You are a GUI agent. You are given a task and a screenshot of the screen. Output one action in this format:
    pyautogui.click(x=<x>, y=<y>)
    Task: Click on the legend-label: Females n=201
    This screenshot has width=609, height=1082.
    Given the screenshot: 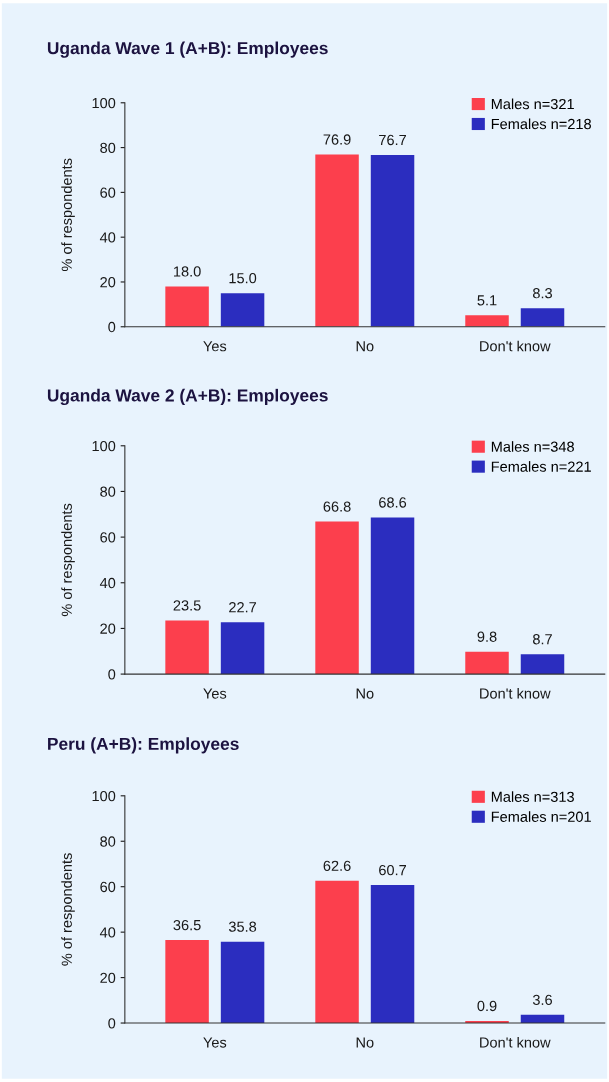 What is the action you would take?
    pyautogui.click(x=541, y=816)
    